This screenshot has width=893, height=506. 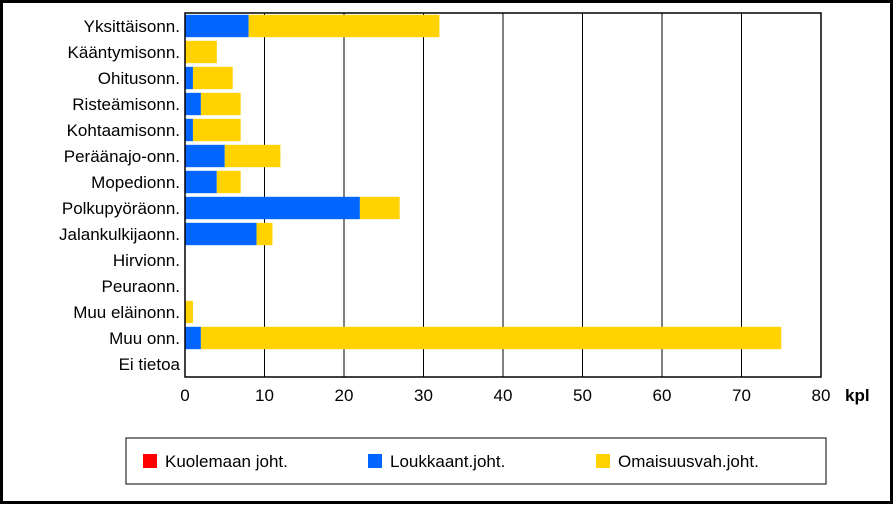 I want to click on x-tick-label: 0, so click(x=184, y=395).